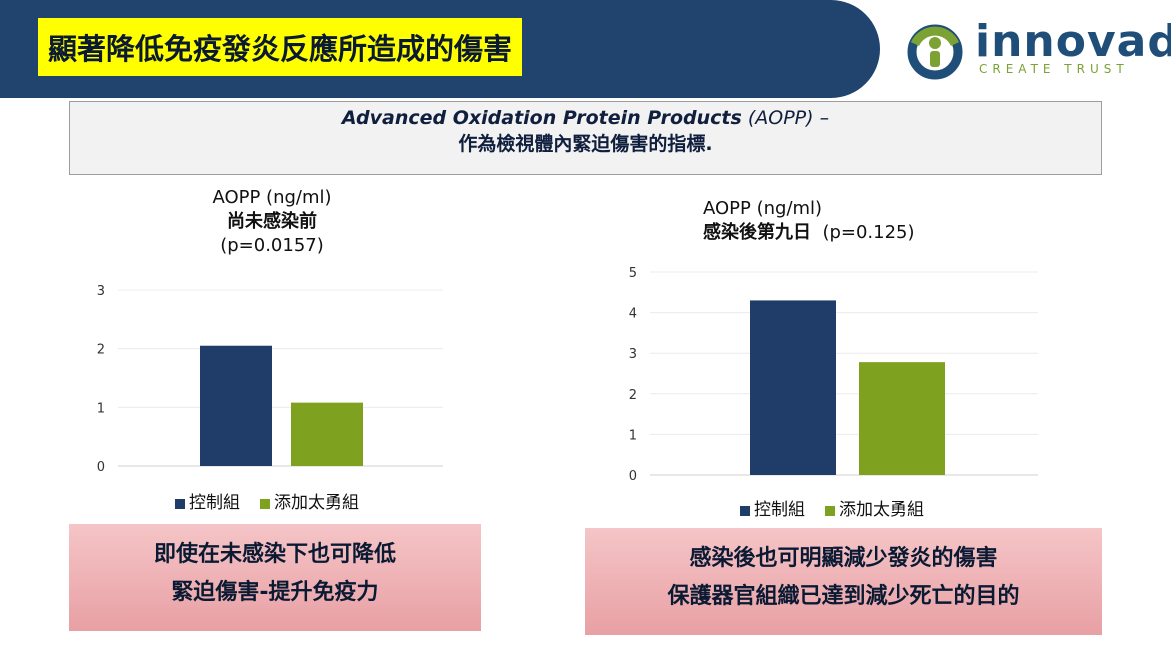 This screenshot has height=647, width=1171. I want to click on note-right: 感染後也可明顯減少發炎的傷害 保護器官組織已達到減少死亡的目的, so click(843, 581).